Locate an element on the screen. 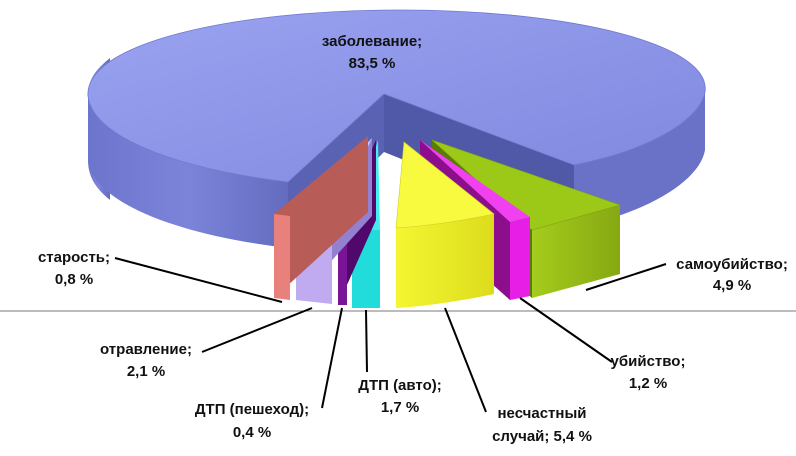  label-dtp-avto: ДТП (авто); is located at coordinates (399, 385).